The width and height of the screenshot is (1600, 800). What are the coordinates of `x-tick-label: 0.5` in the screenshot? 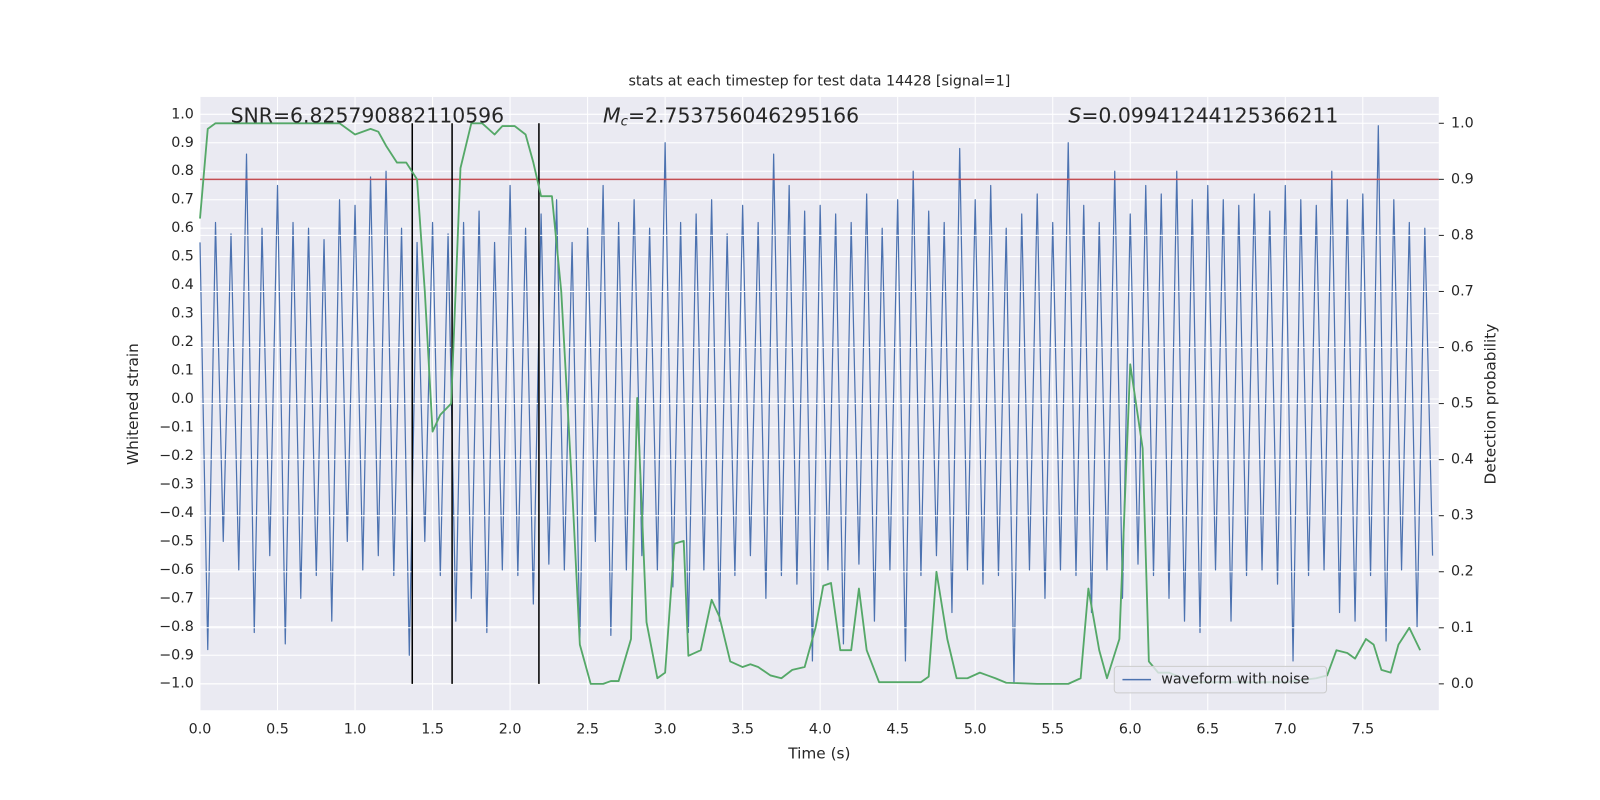 It's located at (277, 730).